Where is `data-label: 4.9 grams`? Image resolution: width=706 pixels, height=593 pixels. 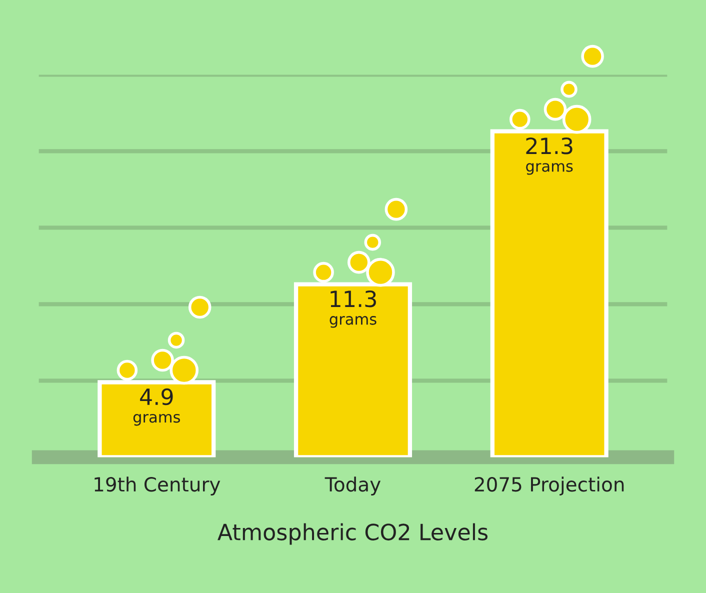 data-label: 4.9 grams is located at coordinates (156, 407).